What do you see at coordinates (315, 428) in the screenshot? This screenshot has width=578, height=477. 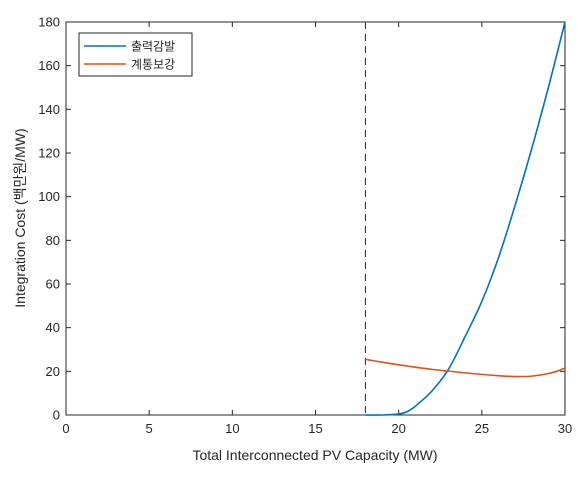 I see `x-tick-label: 15` at bounding box center [315, 428].